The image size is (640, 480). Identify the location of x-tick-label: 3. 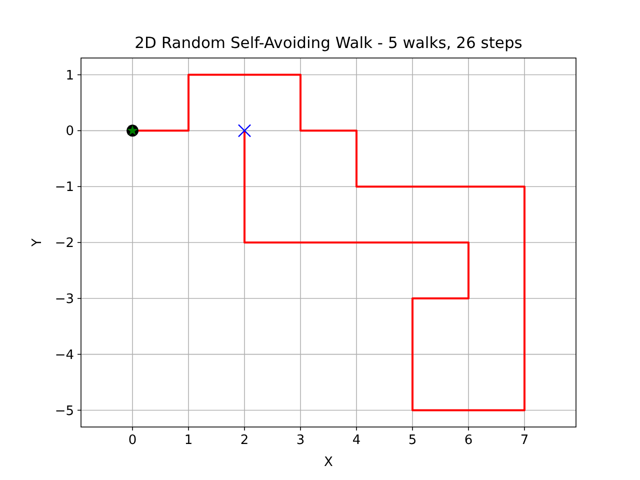
(300, 440).